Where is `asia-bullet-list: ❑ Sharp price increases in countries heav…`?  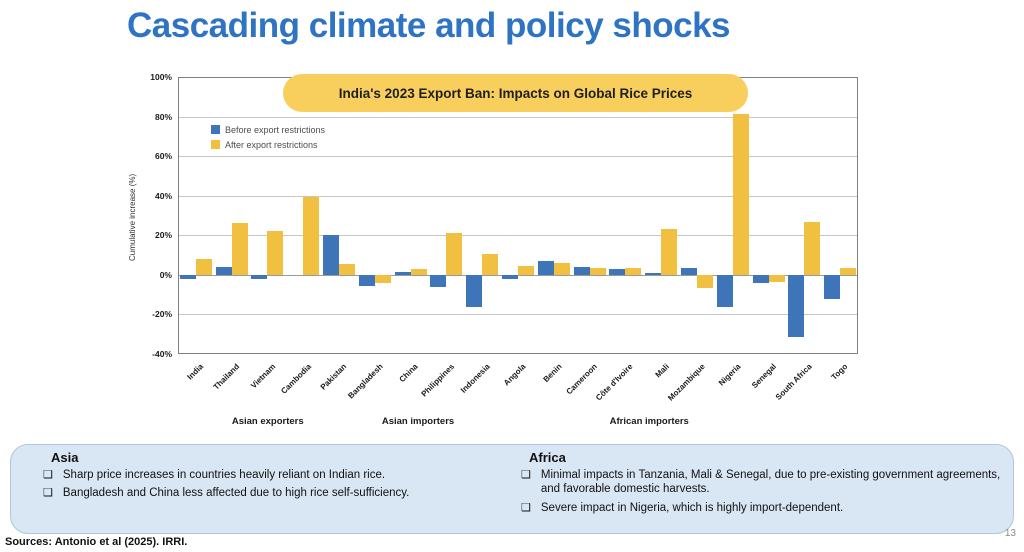
asia-bullet-list: ❑ Sharp price increases in countries heav… is located at coordinates (266, 484).